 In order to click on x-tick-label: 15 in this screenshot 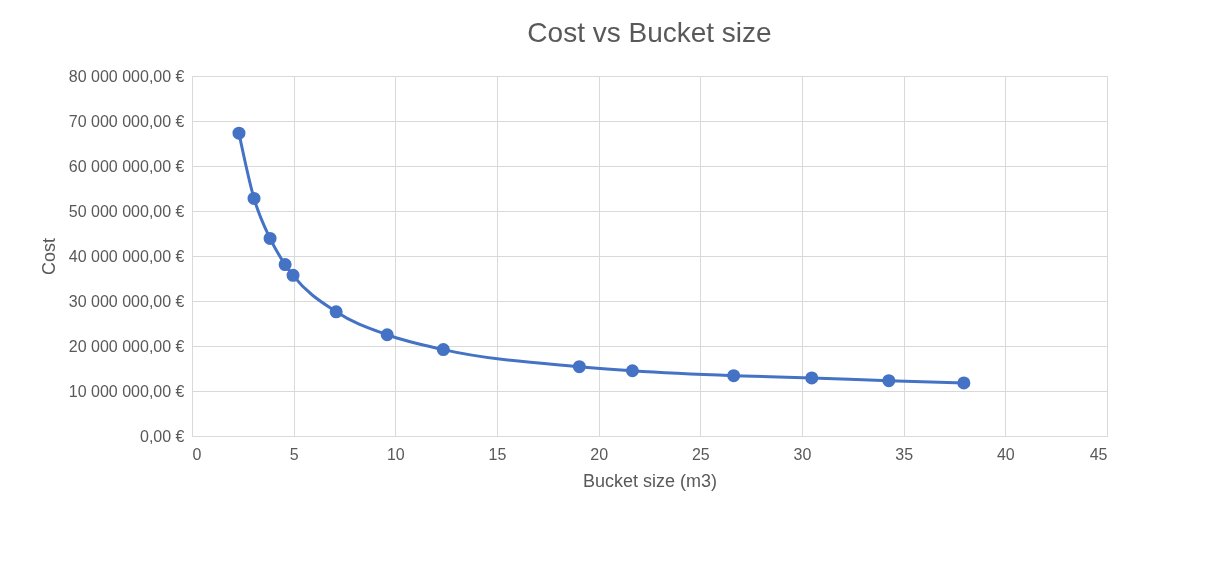, I will do `click(497, 454)`.